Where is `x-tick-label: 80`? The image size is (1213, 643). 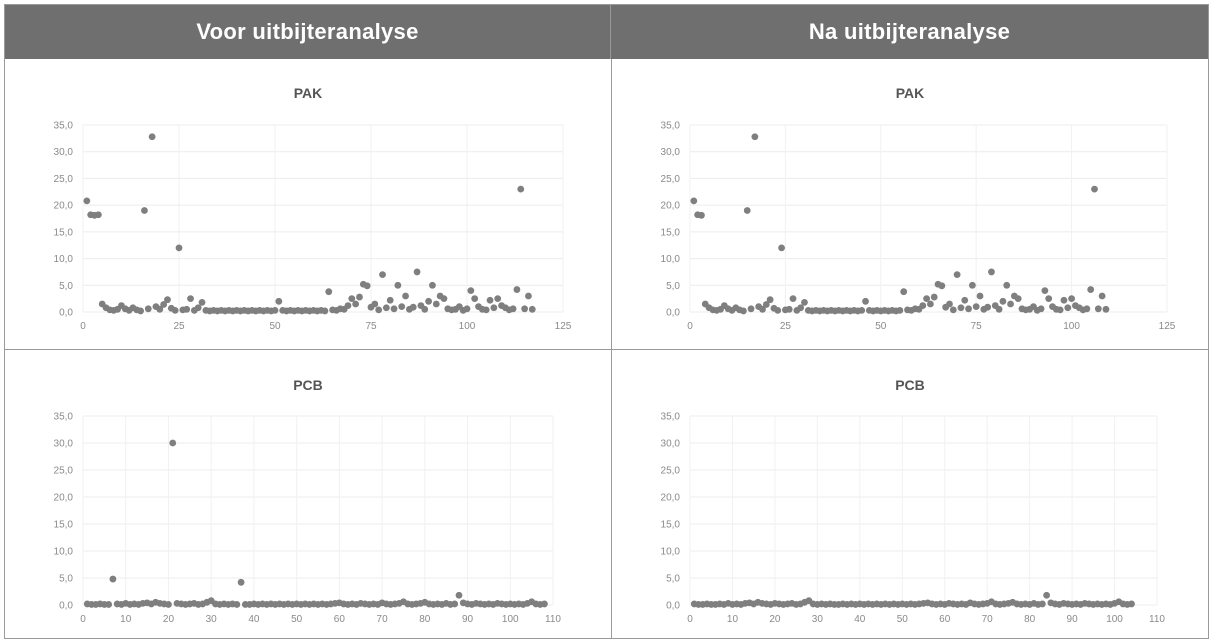 x-tick-label: 80 is located at coordinates (1030, 619).